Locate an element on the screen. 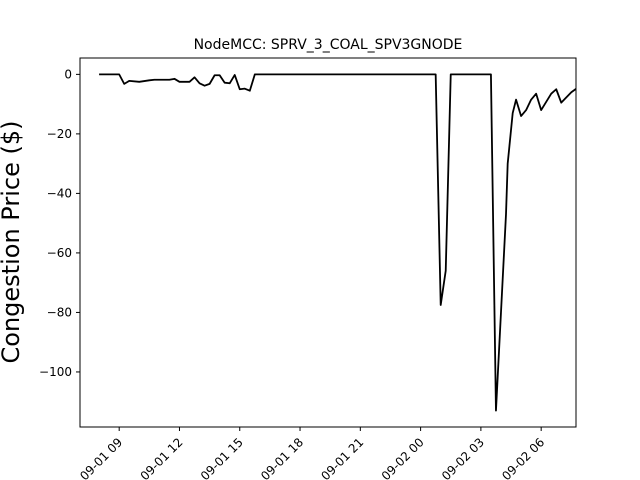 This screenshot has width=640, height=480. x-tick-label: 09-02 03 is located at coordinates (463, 457).